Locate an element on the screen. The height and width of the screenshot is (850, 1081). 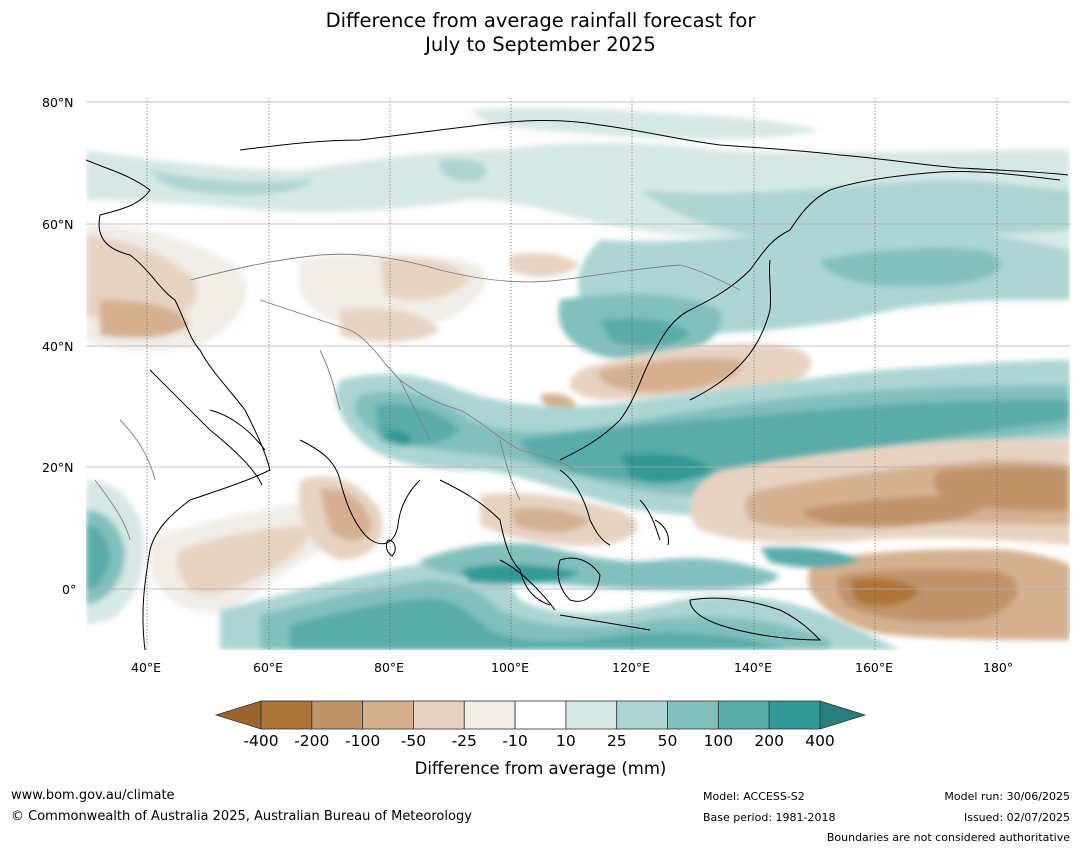
colorbar-tick-label: 400 is located at coordinates (820, 741).